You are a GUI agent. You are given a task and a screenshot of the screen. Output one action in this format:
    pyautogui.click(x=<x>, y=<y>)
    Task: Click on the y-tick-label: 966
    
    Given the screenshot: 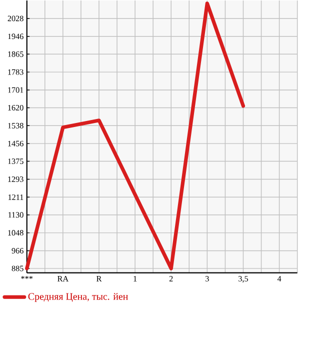 What is the action you would take?
    pyautogui.click(x=18, y=251)
    